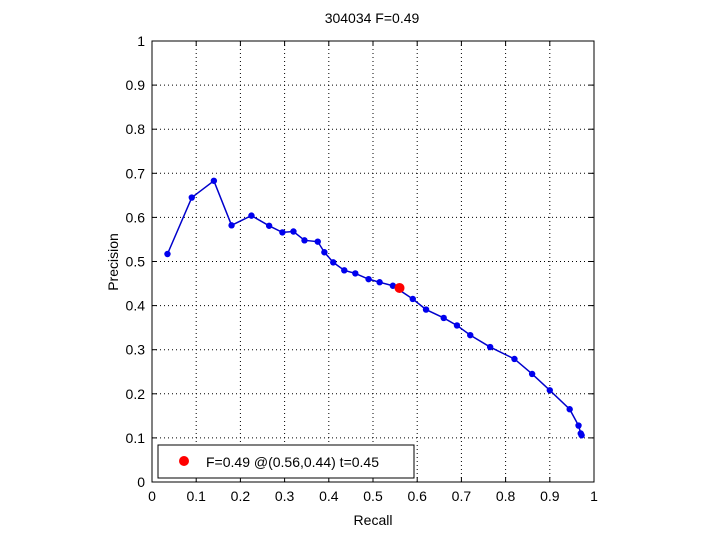 The image size is (720, 540). I want to click on best-point-layer, so click(399, 287).